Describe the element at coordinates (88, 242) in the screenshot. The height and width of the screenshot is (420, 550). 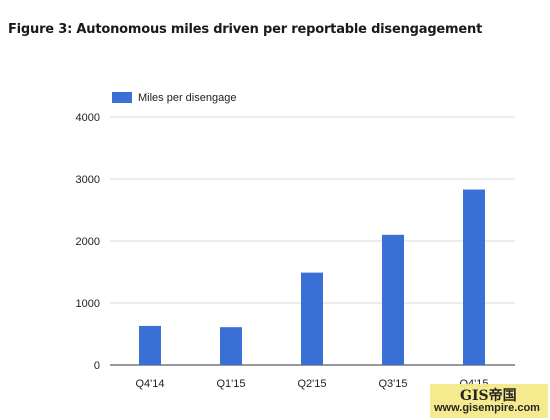
I see `y-tick-label: 2000` at that location.